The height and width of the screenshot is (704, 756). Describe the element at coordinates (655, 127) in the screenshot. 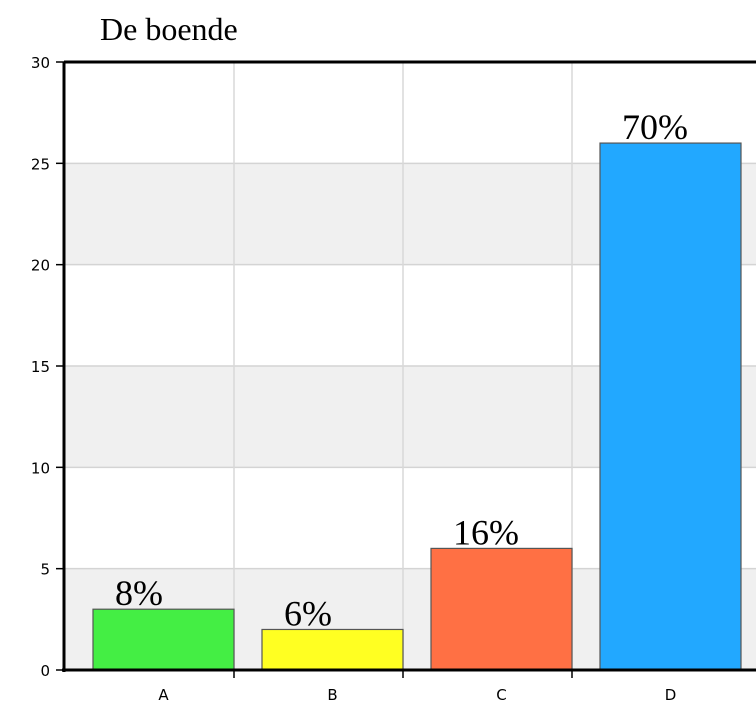

I see `data-label-d: 70%` at that location.